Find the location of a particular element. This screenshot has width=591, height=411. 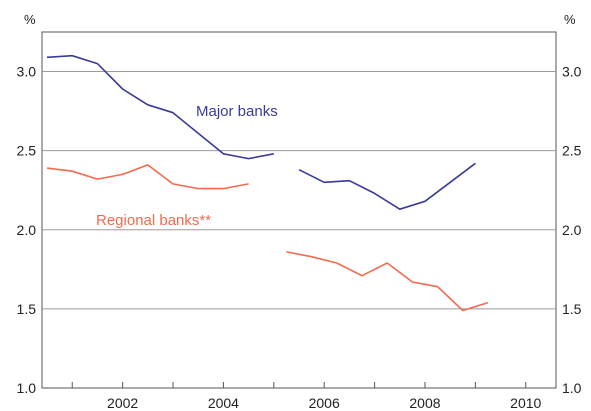

series-label-major-banks: Major banks is located at coordinates (237, 111).